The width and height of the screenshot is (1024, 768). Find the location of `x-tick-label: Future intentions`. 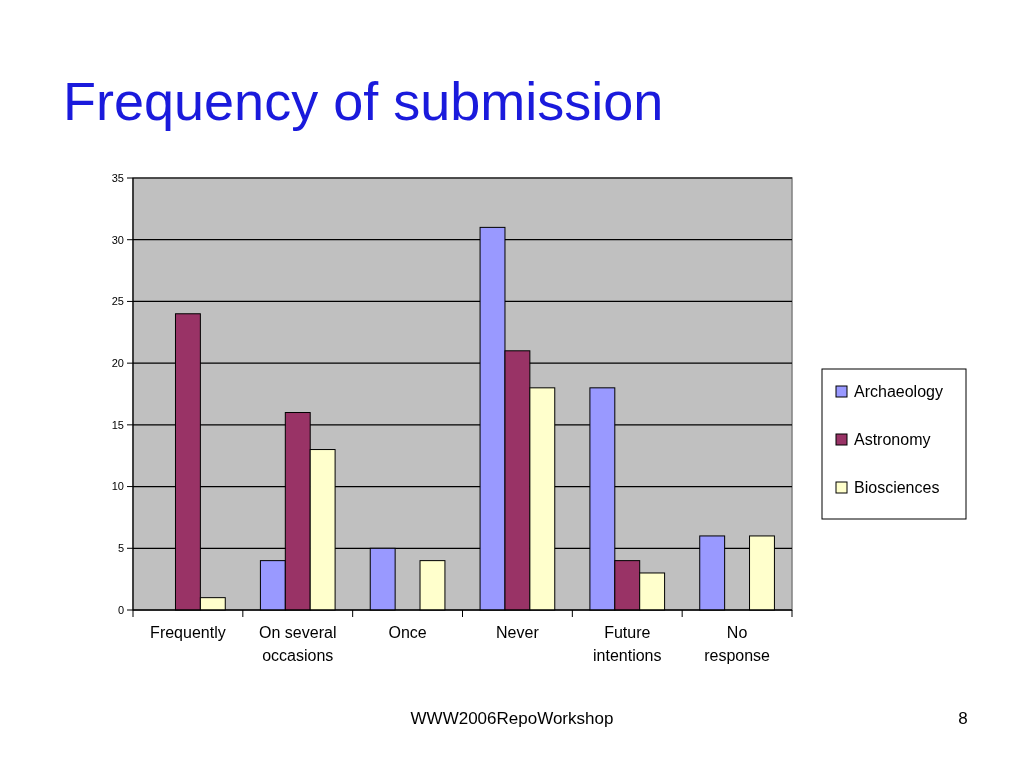

x-tick-label: Future intentions is located at coordinates (627, 644).